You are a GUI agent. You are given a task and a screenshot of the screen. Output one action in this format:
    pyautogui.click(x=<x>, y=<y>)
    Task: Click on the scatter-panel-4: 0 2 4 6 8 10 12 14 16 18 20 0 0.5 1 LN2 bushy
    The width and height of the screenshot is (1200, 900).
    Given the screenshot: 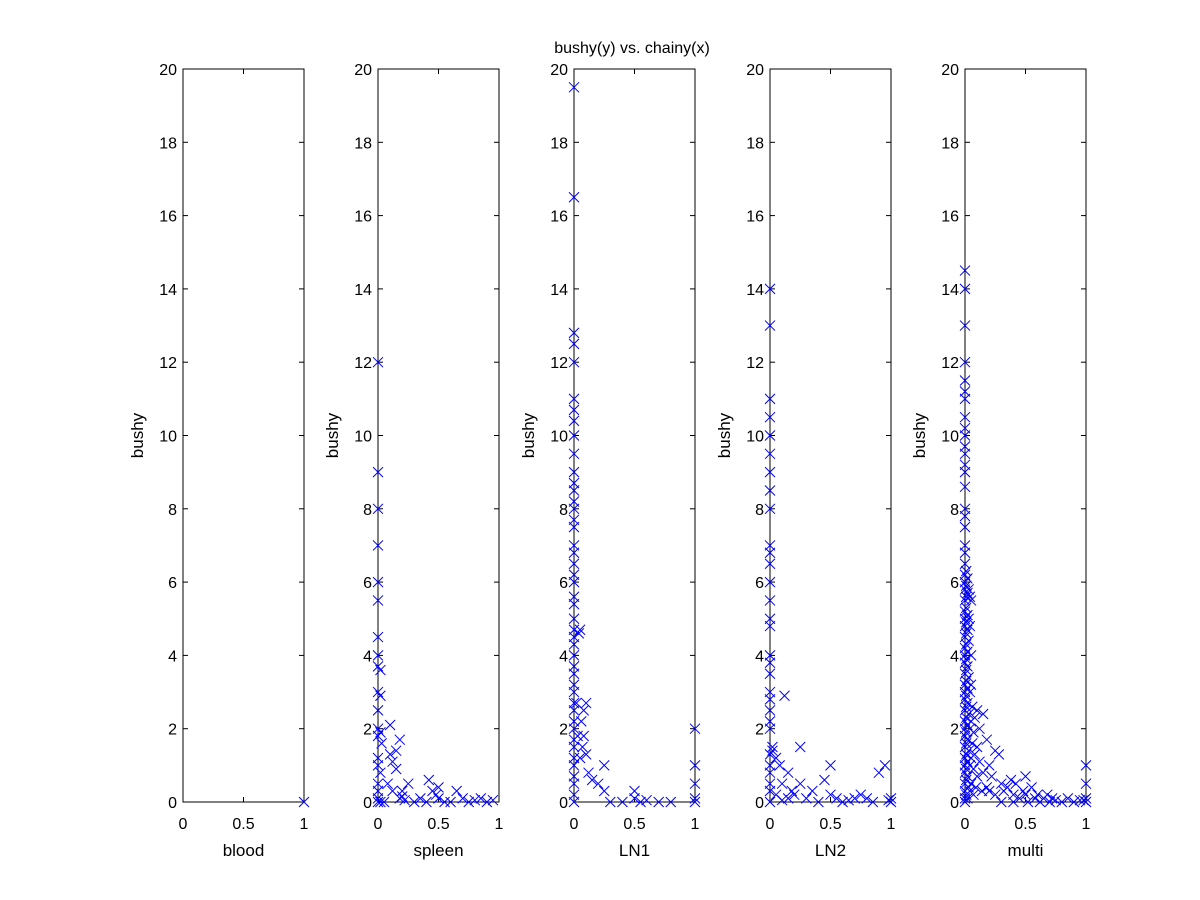 What is the action you would take?
    pyautogui.click(x=806, y=461)
    